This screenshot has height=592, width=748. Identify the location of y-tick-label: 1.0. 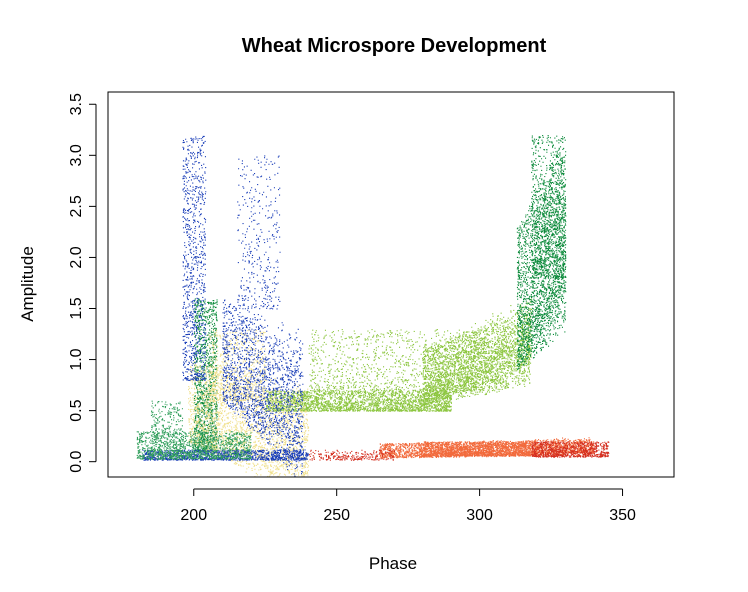
(76, 359).